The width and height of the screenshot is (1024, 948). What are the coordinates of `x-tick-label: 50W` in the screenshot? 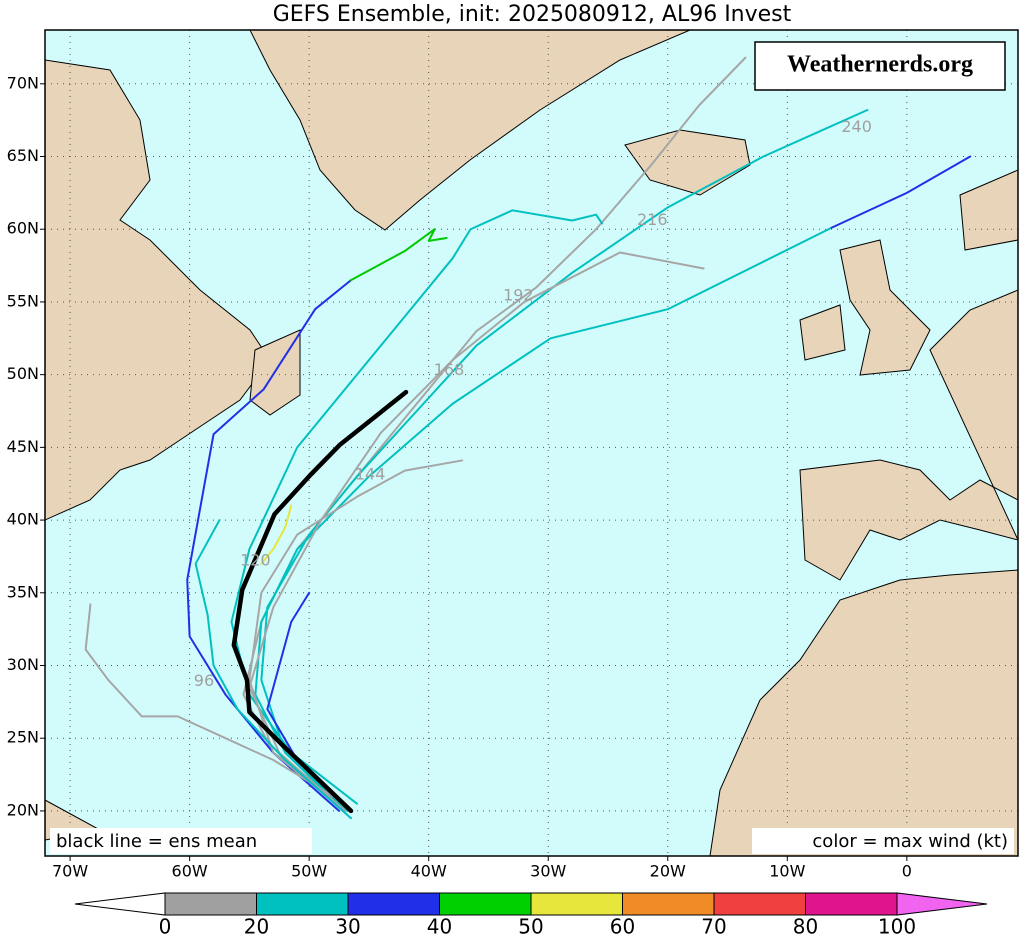 It's located at (309, 871).